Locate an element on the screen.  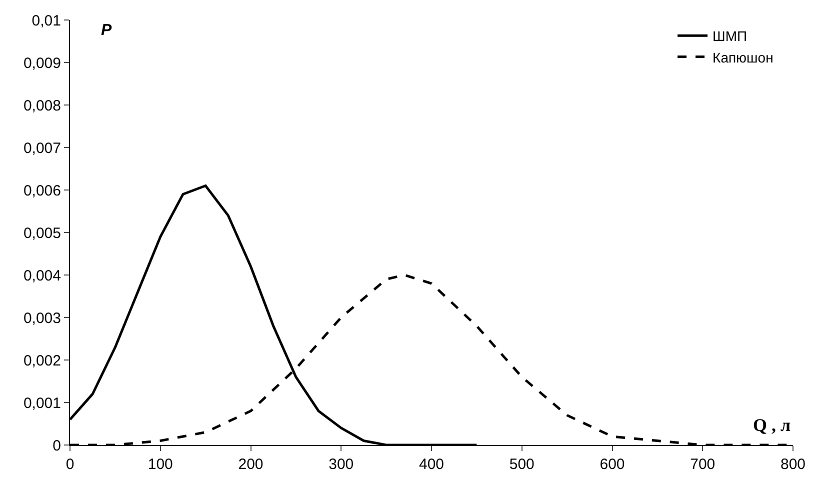
y-tick-label: 0,01 is located at coordinates (46, 21).